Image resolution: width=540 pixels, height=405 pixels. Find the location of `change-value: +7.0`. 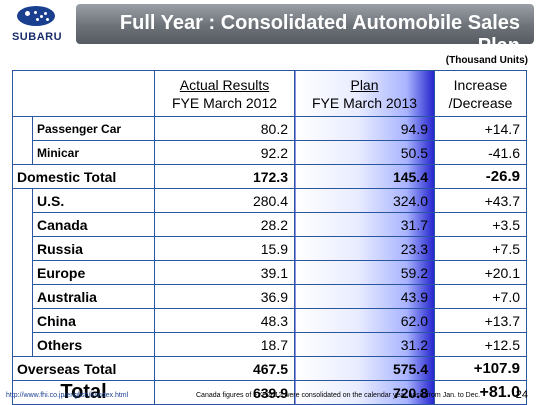

change-value: +7.0 is located at coordinates (480, 296).